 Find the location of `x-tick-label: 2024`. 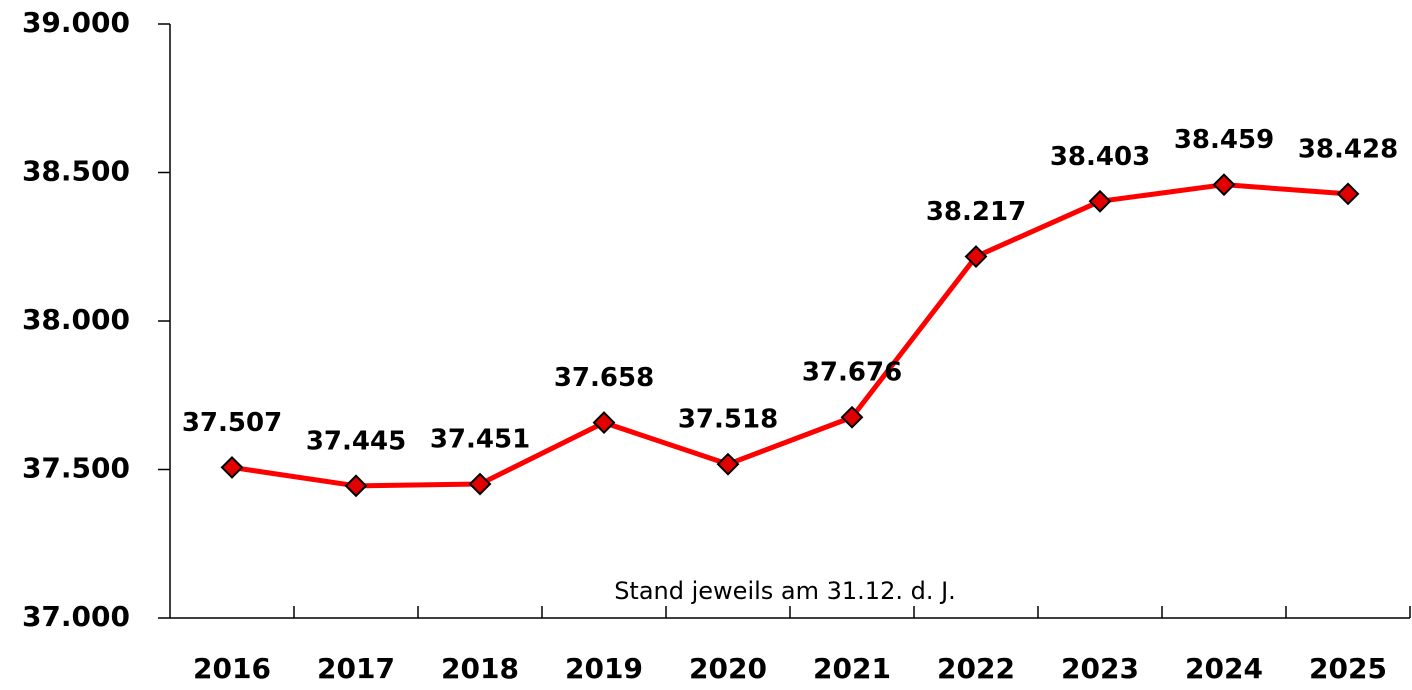

x-tick-label: 2024 is located at coordinates (1224, 668).